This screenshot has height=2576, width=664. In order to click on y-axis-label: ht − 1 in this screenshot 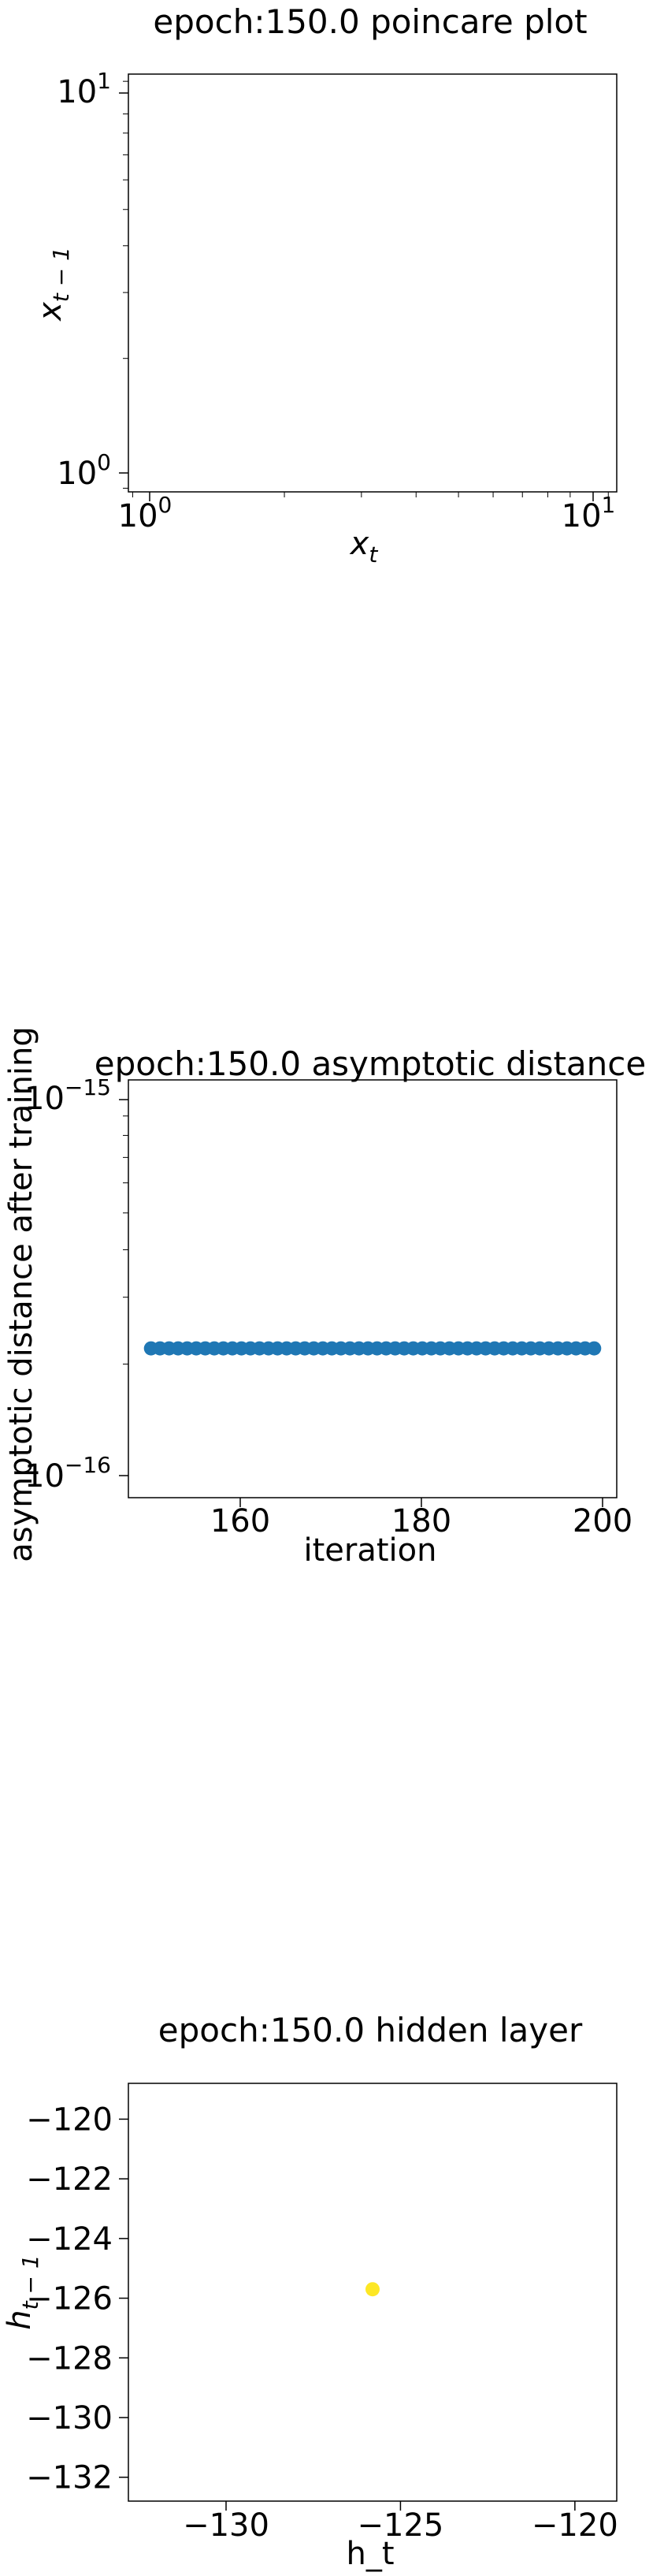, I will do `click(22, 2291)`.